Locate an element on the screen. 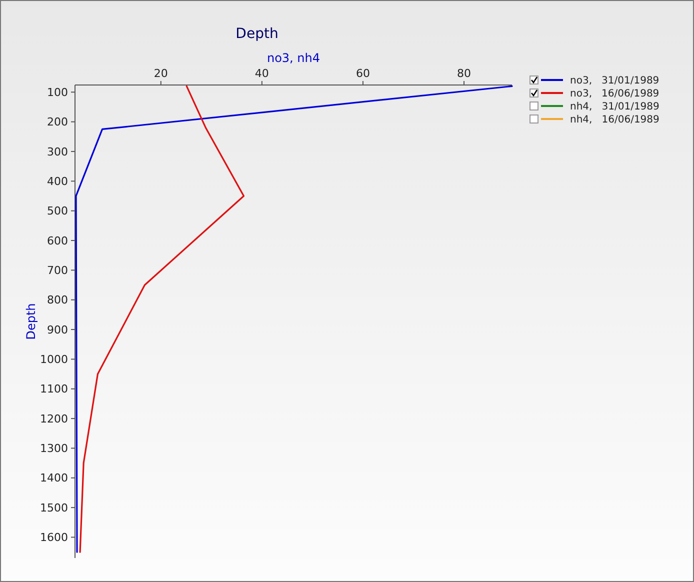 The image size is (694, 582). legend-label: no3, 16/06/1989 is located at coordinates (615, 94).